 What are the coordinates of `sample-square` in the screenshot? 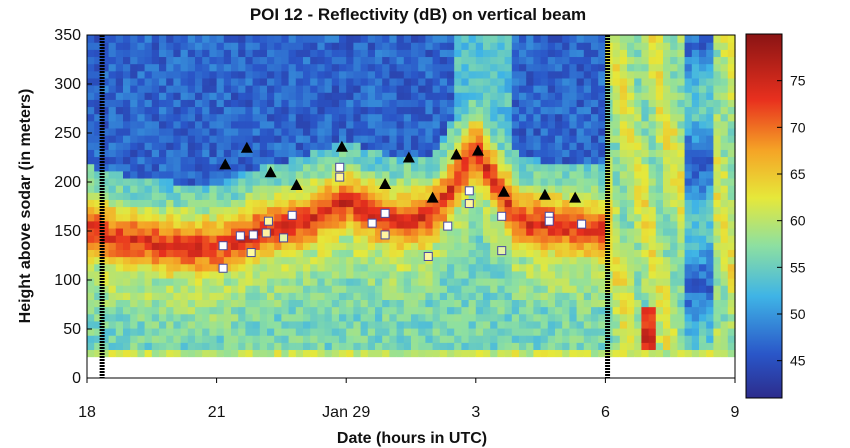 It's located at (469, 204).